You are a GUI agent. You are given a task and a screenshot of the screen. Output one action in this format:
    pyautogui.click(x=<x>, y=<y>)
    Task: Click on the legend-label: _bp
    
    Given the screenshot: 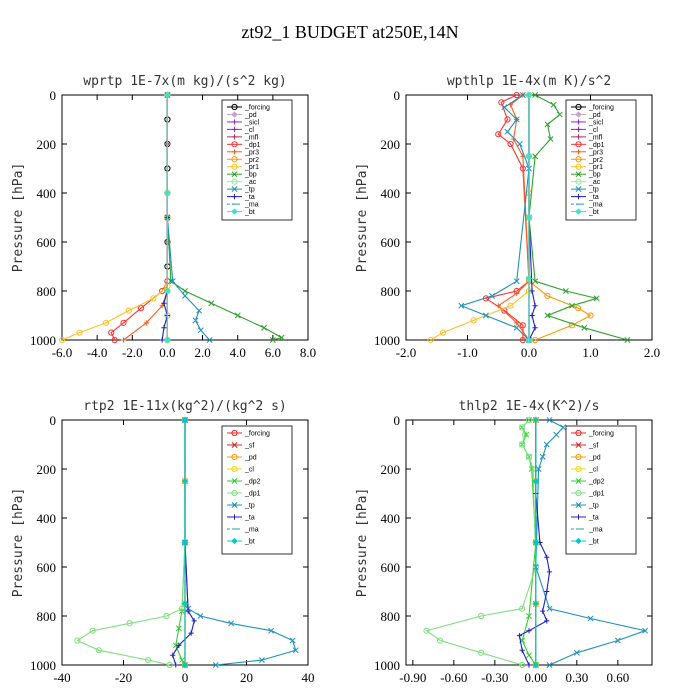 What is the action you would take?
    pyautogui.click(x=594, y=175)
    